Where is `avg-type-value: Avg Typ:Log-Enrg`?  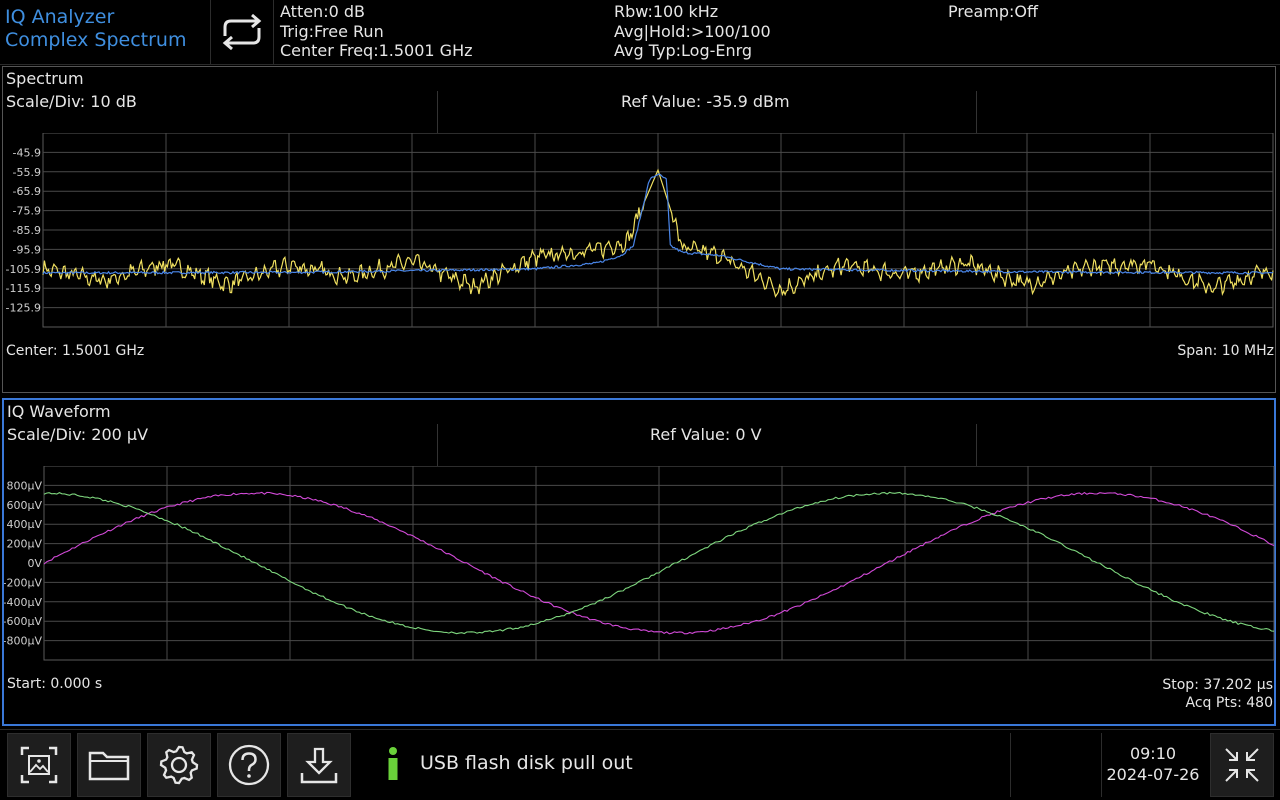
avg-type-value: Avg Typ:Log-Enrg is located at coordinates (683, 50).